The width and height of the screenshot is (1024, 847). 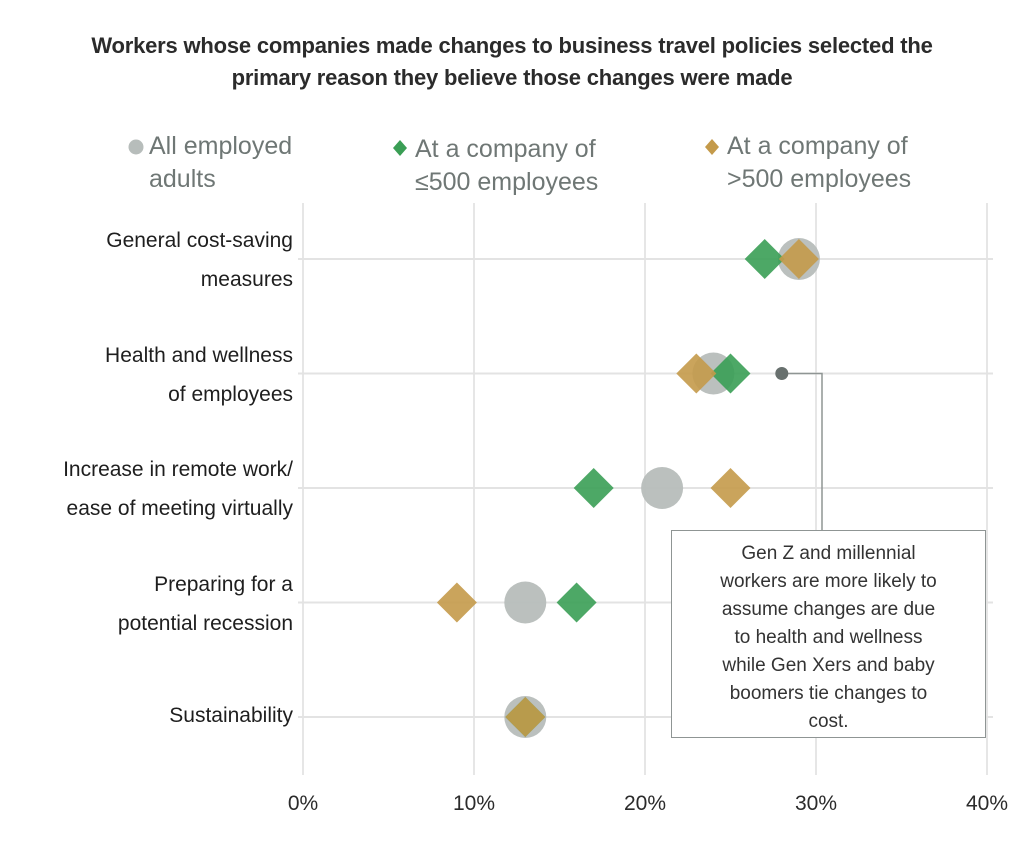 I want to click on category-label-line: Sustainability, so click(x=231, y=715).